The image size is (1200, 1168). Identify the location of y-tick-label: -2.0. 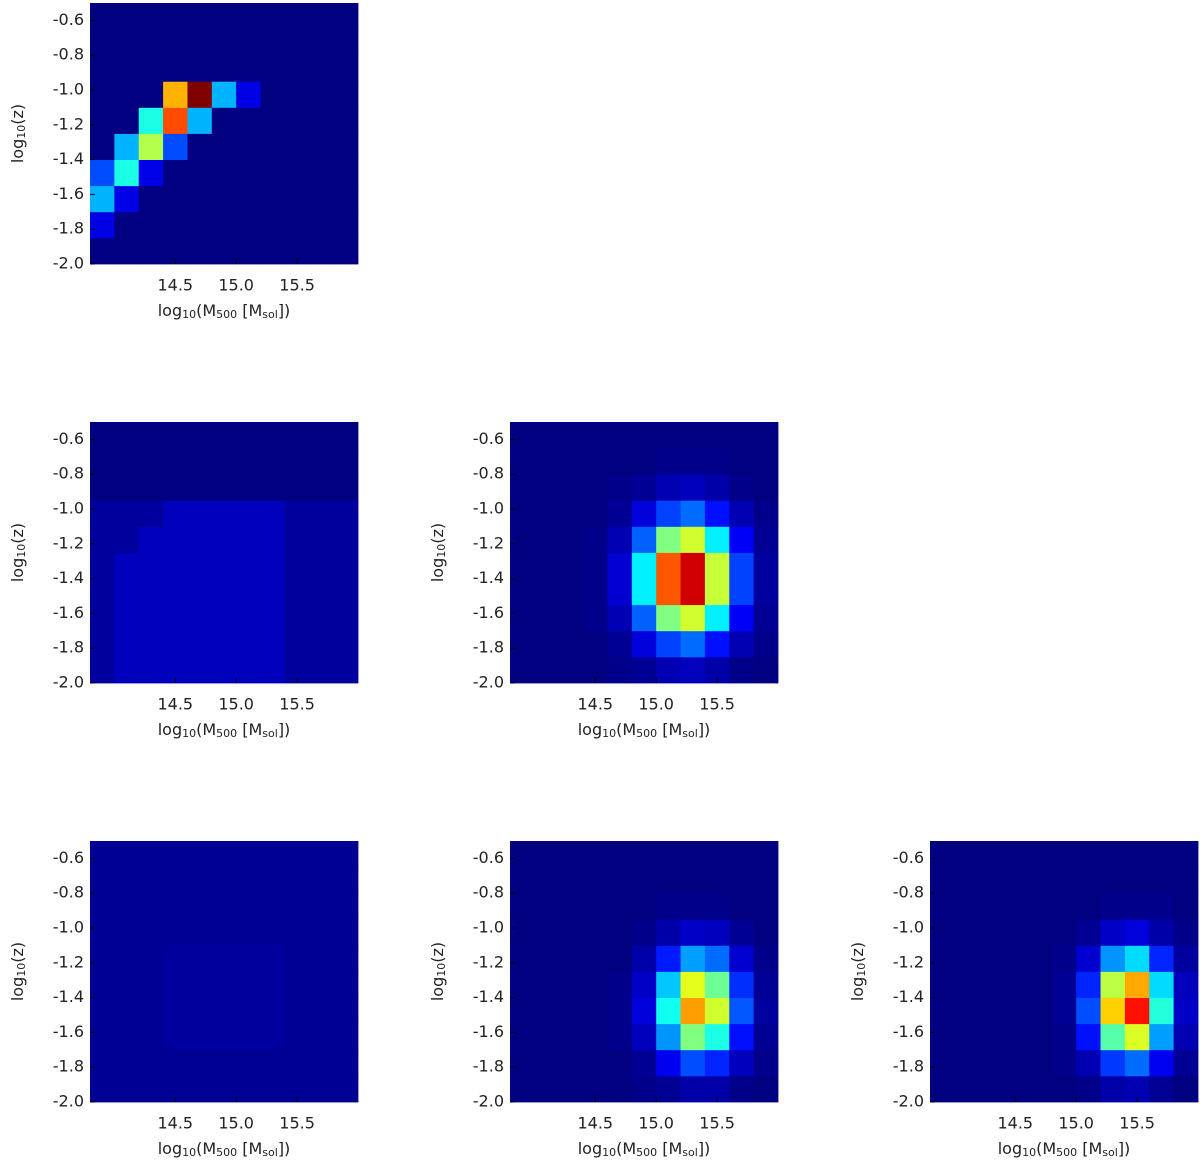
(68, 263).